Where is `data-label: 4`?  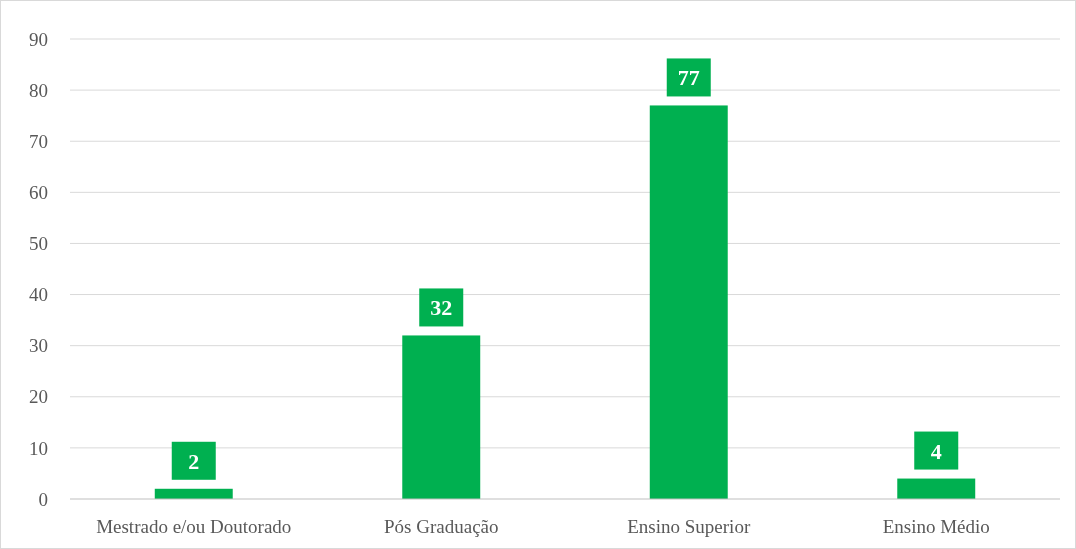 data-label: 4 is located at coordinates (936, 451).